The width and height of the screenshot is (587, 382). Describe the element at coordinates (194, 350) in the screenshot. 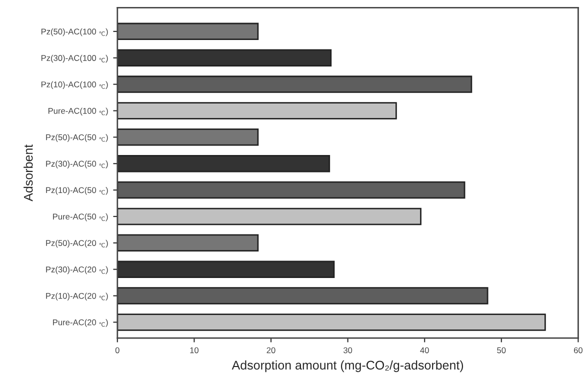

I see `x-tick-label: 10` at that location.